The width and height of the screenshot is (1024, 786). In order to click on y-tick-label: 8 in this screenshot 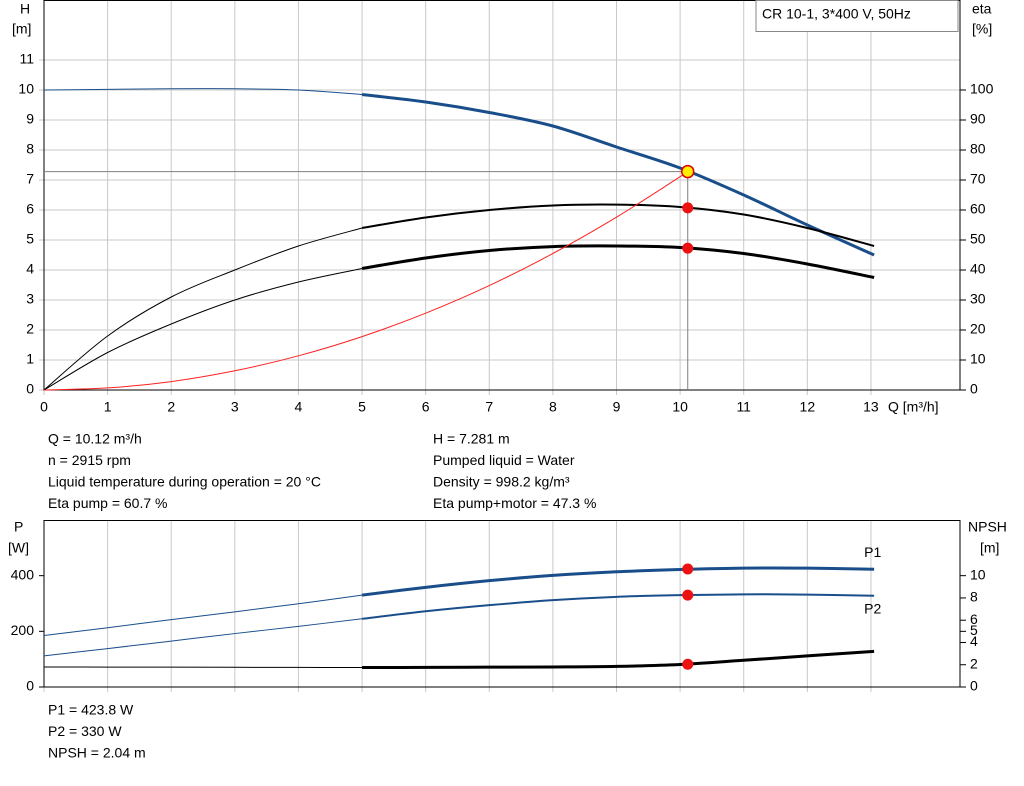, I will do `click(30, 149)`.